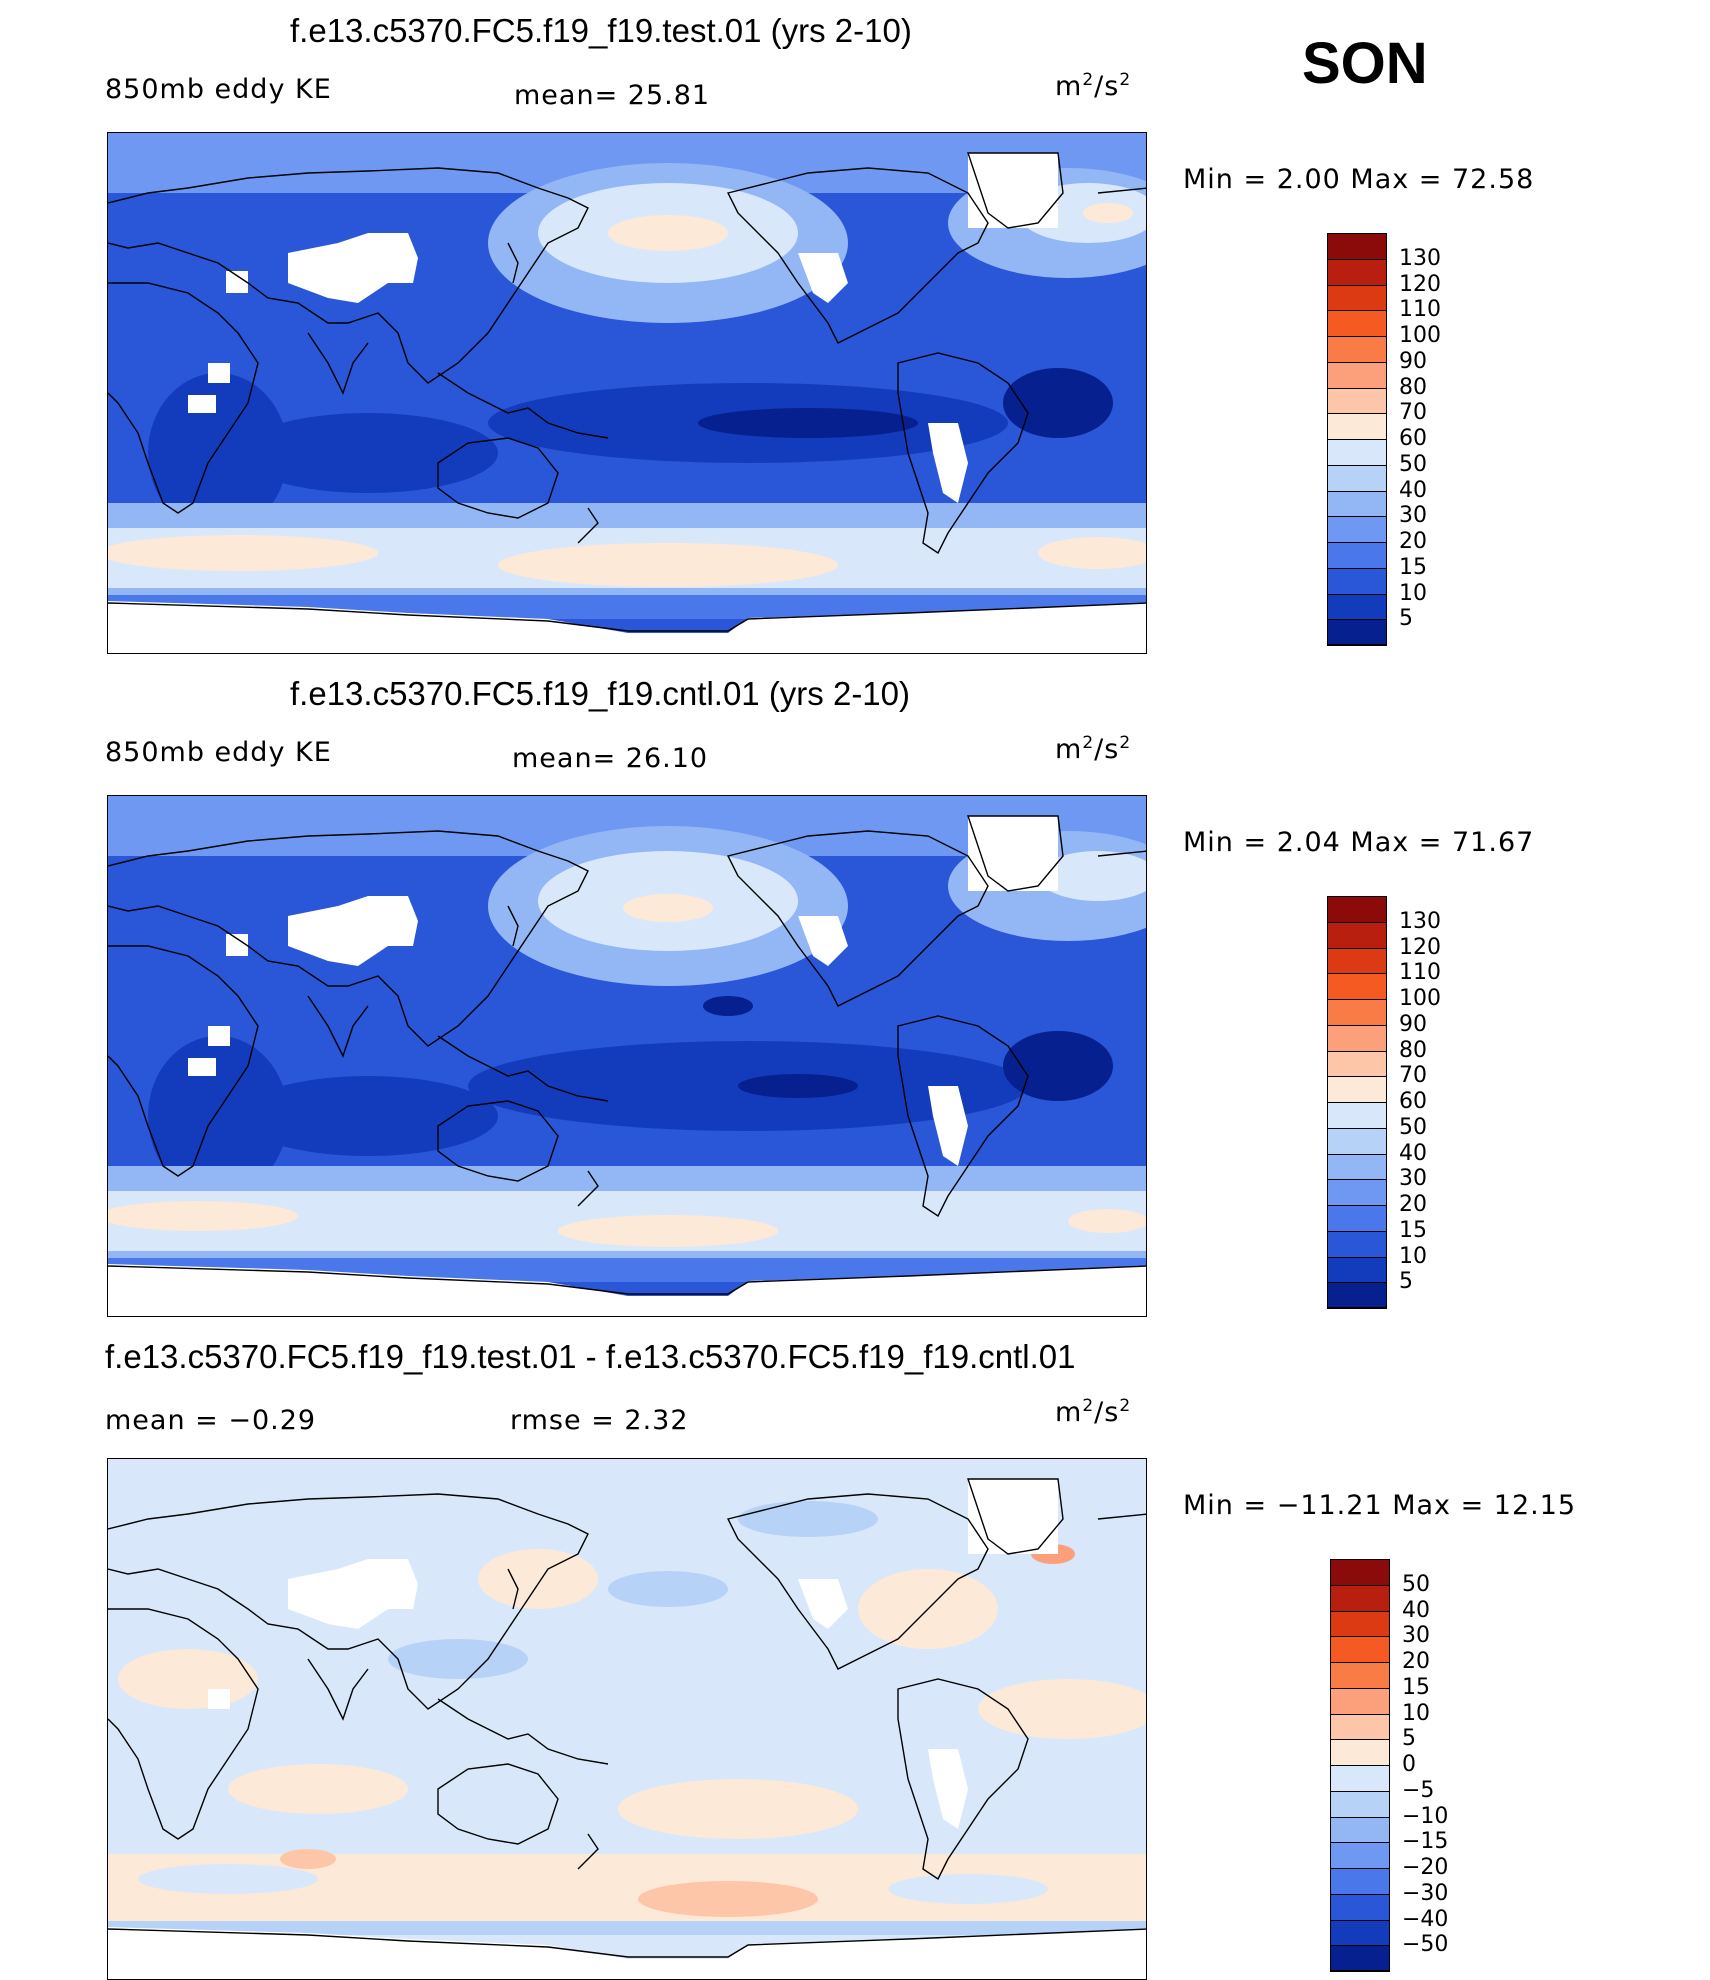 This screenshot has height=1980, width=1710. I want to click on panel-cntl-variable-label: 850mb eddy KE, so click(218, 752).